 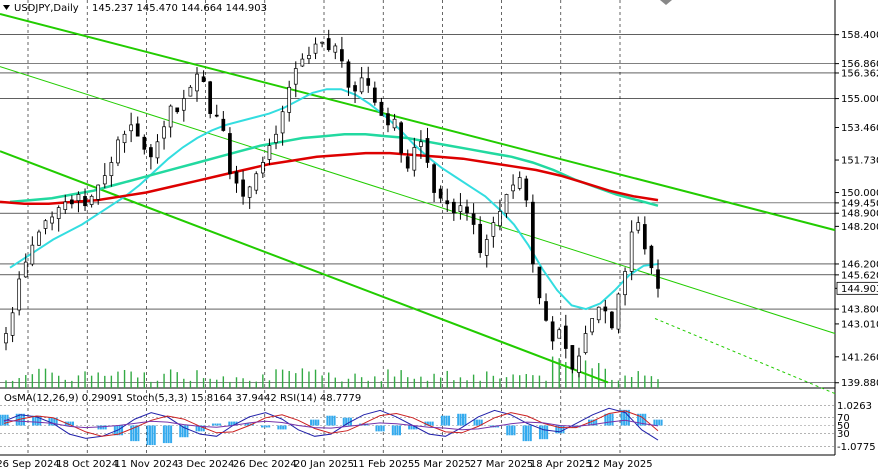 I want to click on x-tick-label: 27 Mar 2025, so click(x=501, y=464).